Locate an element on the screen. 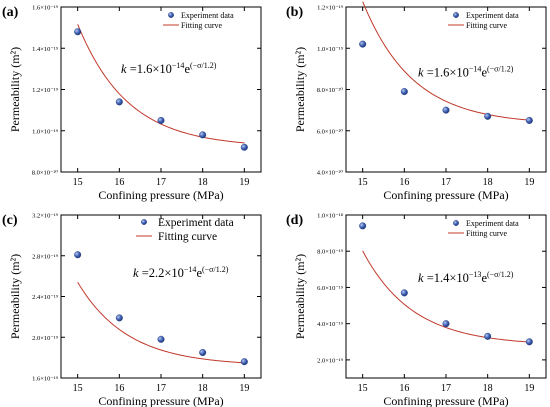 Image resolution: width=550 pixels, height=407 pixels. y-tick-label: 2.8×10⁻¹⁹ is located at coordinates (45, 256).